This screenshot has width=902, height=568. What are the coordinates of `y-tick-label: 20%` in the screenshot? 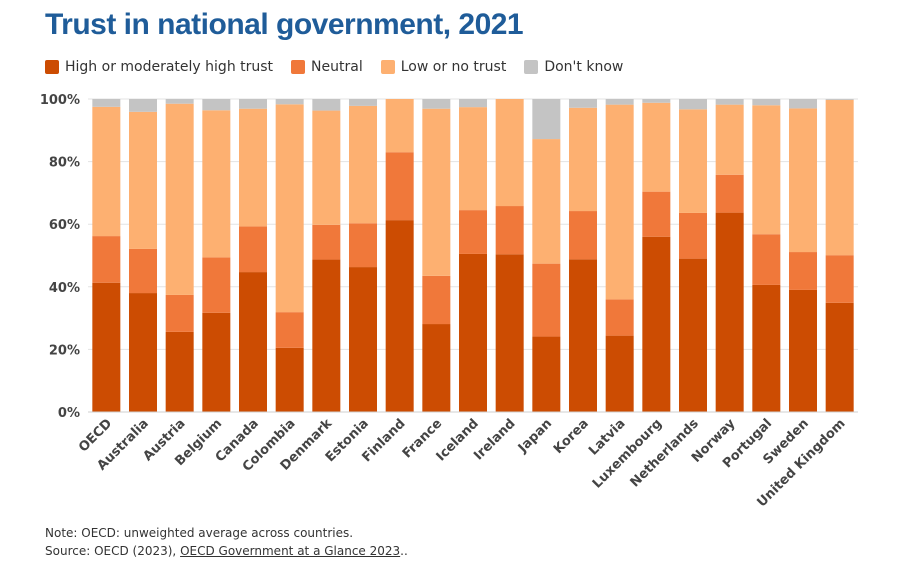 It's located at (64, 350).